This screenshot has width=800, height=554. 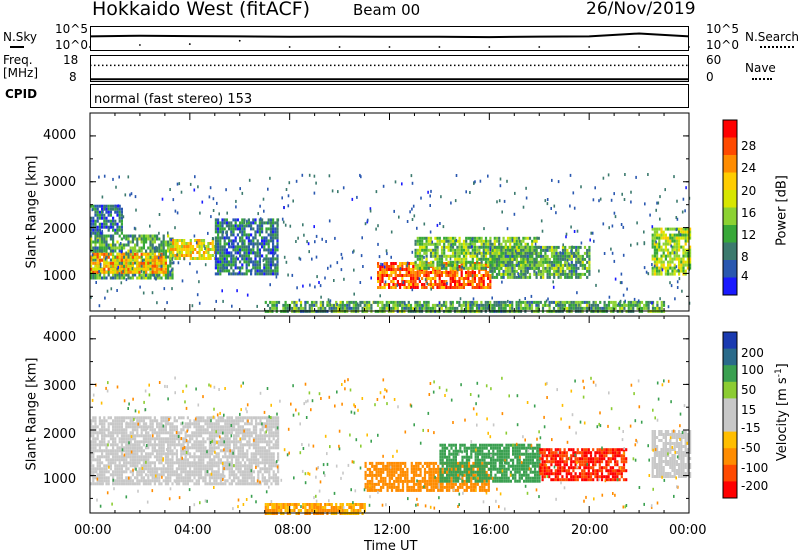 What do you see at coordinates (71, 29) in the screenshot?
I see `nsky-tick-top: 10^5` at bounding box center [71, 29].